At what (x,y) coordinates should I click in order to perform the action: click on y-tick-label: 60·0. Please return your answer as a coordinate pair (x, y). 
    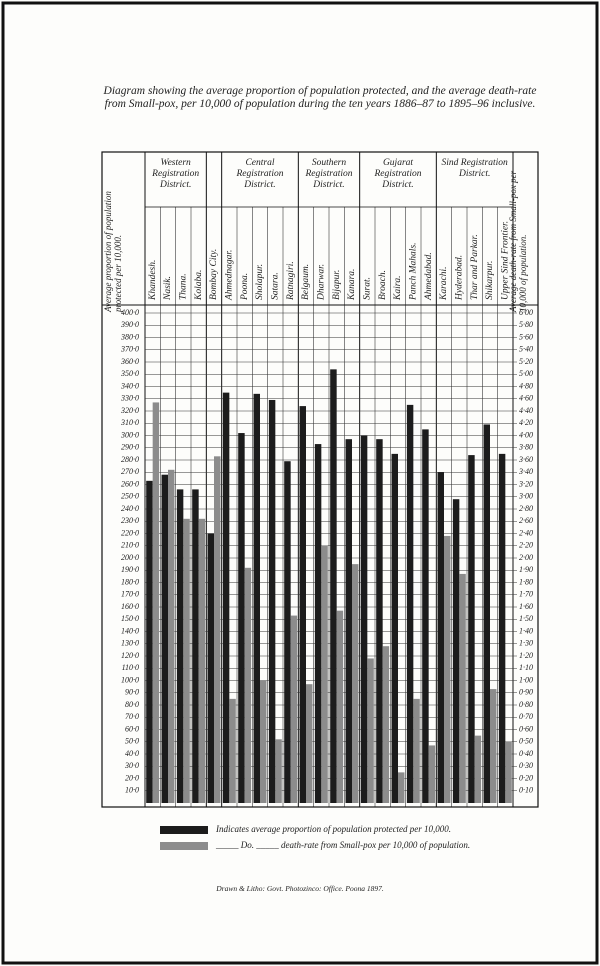
    Looking at the image, I should click on (132, 728).